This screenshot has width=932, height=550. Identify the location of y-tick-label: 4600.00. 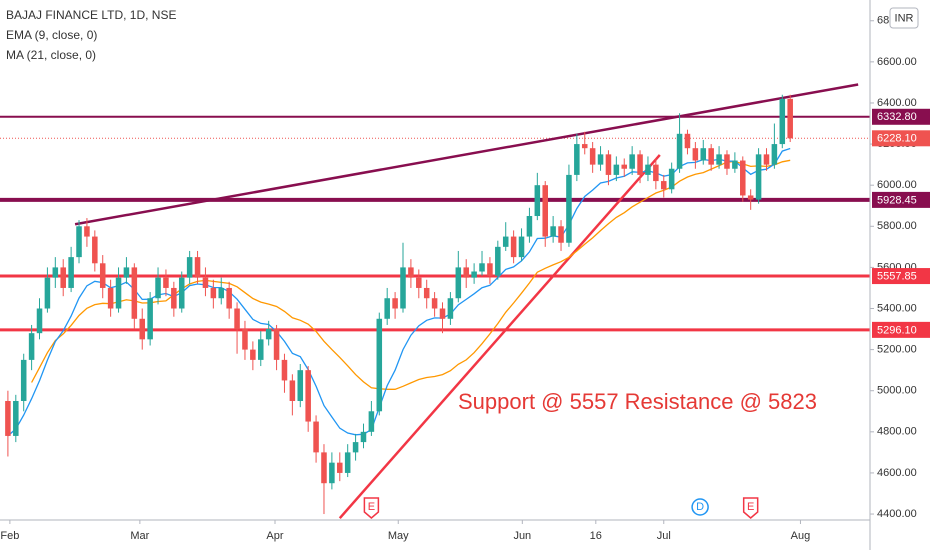
(897, 473).